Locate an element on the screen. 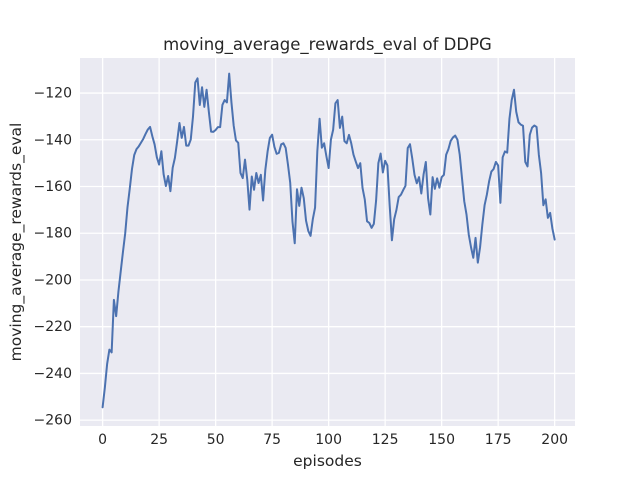  x-axis-label: episodes is located at coordinates (327, 461).